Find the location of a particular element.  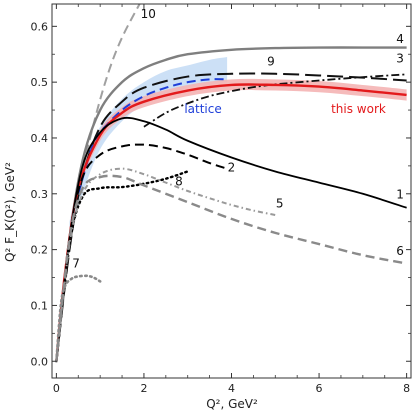

curve-label-7: 7 is located at coordinates (76, 263).